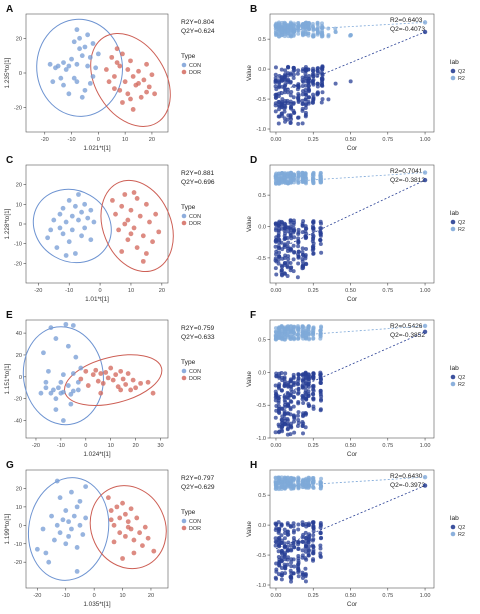 This screenshot has width=480, height=614. What do you see at coordinates (128, 527) in the screenshot?
I see `confidence-ellipse` at bounding box center [128, 527].